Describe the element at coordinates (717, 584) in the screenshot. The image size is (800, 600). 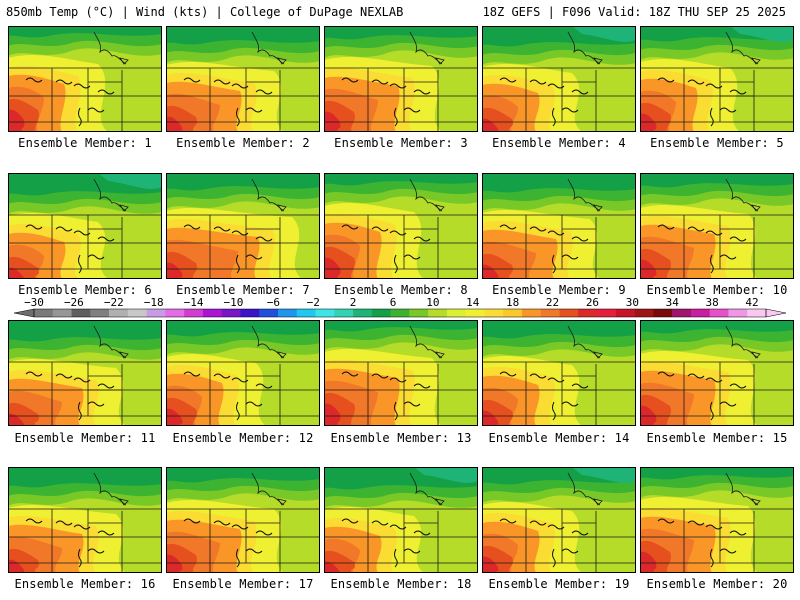
I see `ensemble-member-label: Ensemble Member: 20` at that location.